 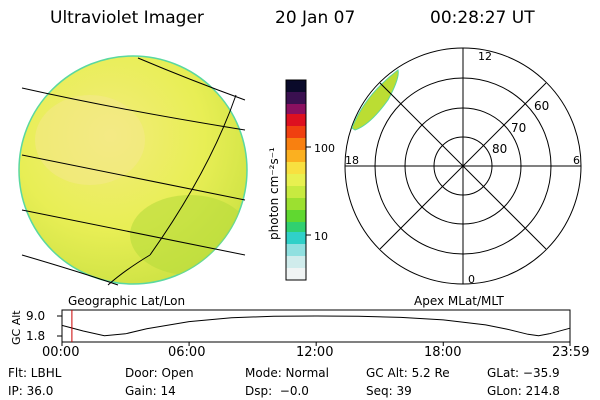 What do you see at coordinates (485, 56) in the screenshot?
I see `mlt-label-12: 12` at bounding box center [485, 56].